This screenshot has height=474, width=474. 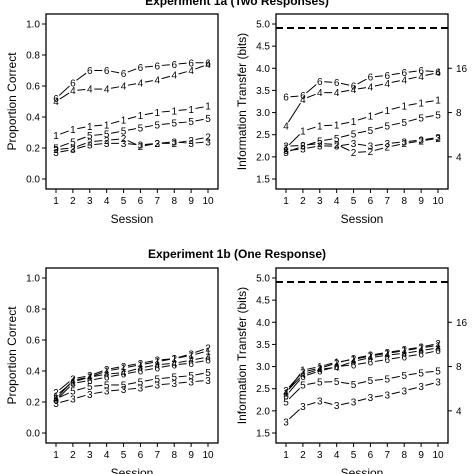 I want to click on y-axis-title: Proportion Correct, so click(x=12, y=101).